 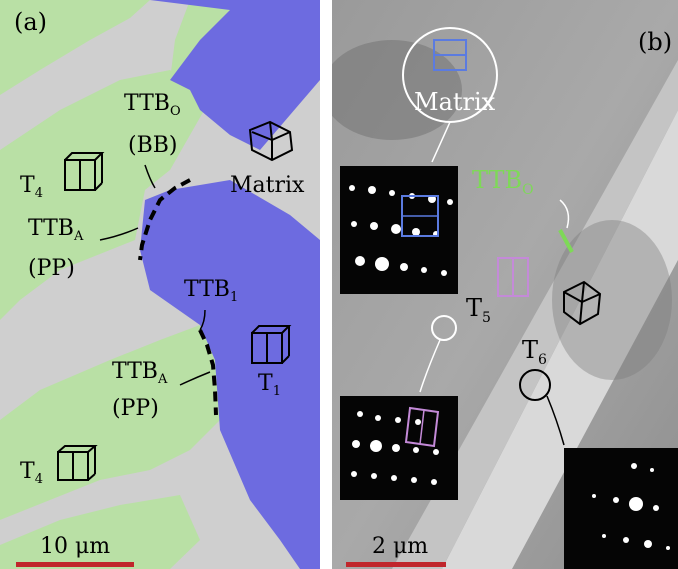 What do you see at coordinates (110, 422) in the screenshot?
I see `twin-band-t4-lower` at bounding box center [110, 422].